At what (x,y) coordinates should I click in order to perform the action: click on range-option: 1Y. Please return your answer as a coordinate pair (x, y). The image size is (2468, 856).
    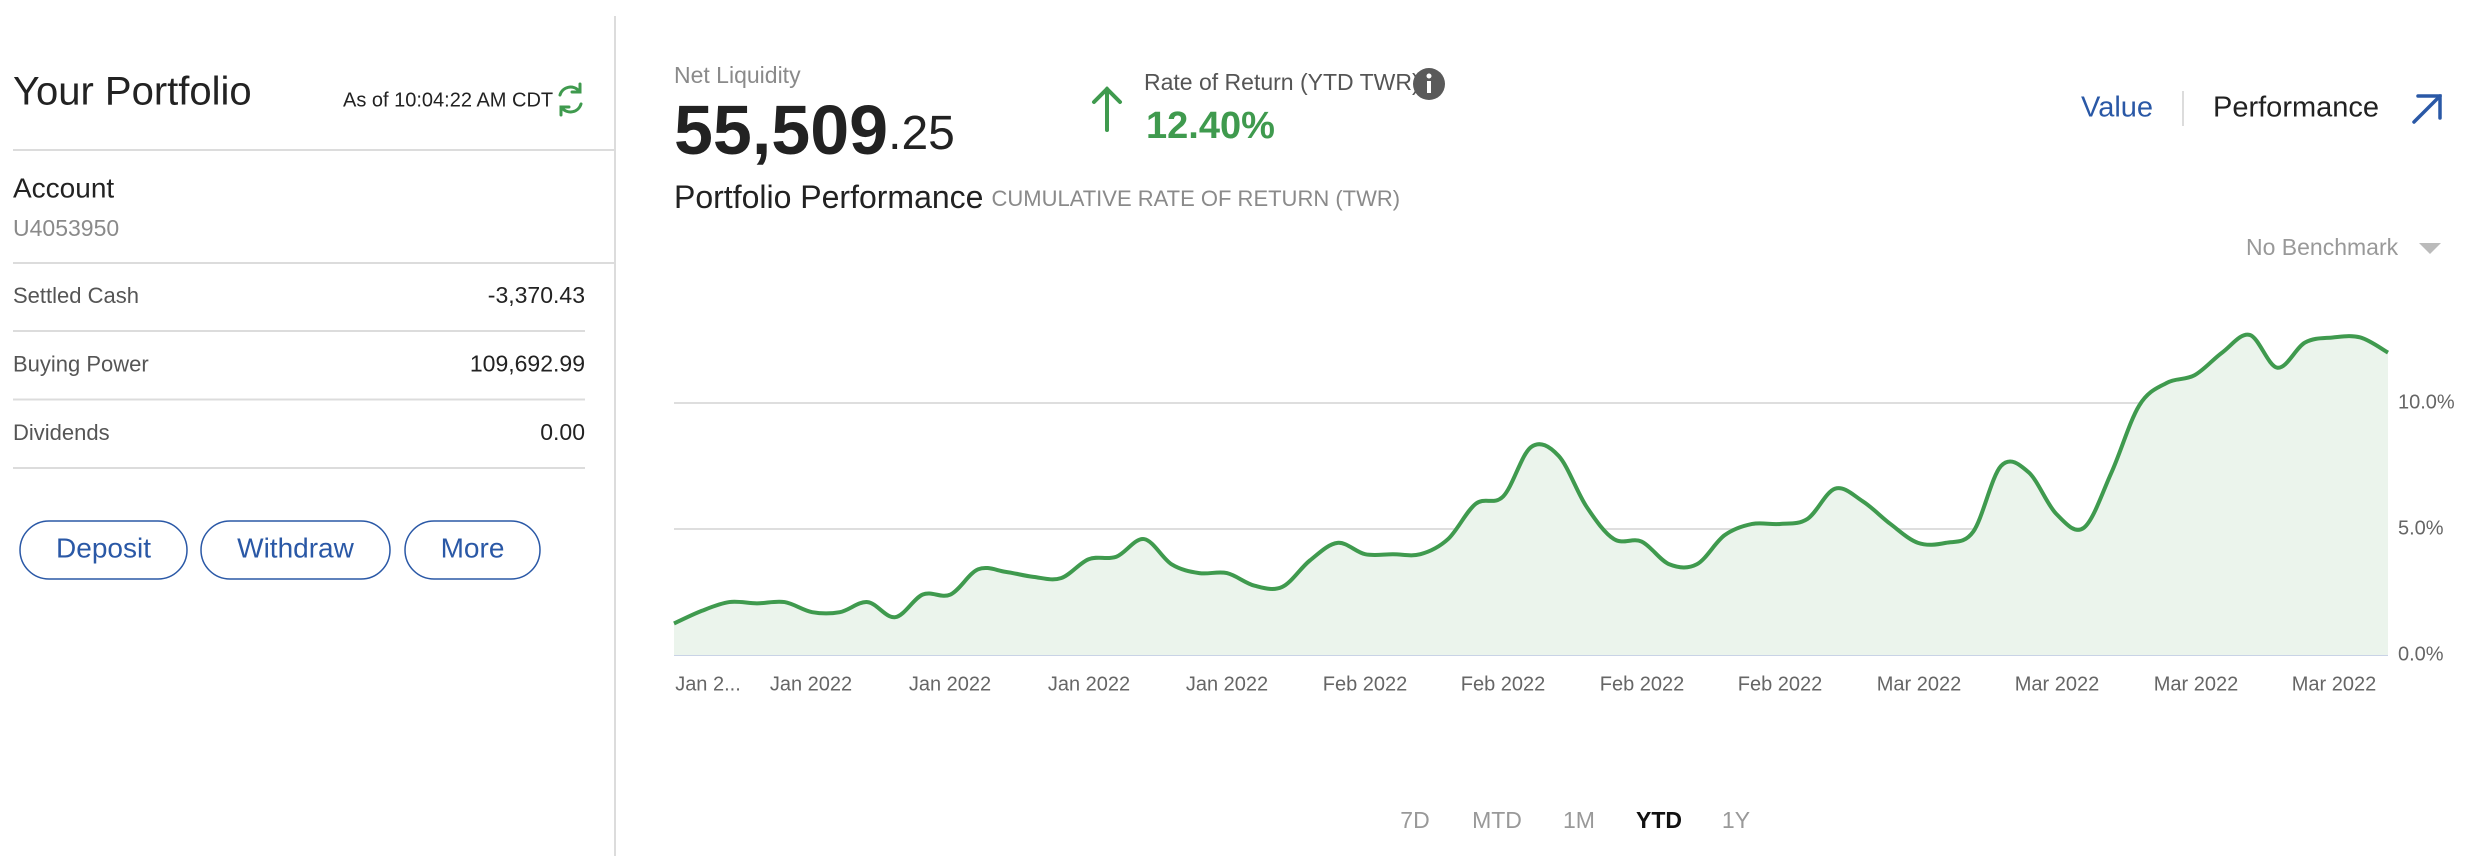
    Looking at the image, I should click on (1736, 820).